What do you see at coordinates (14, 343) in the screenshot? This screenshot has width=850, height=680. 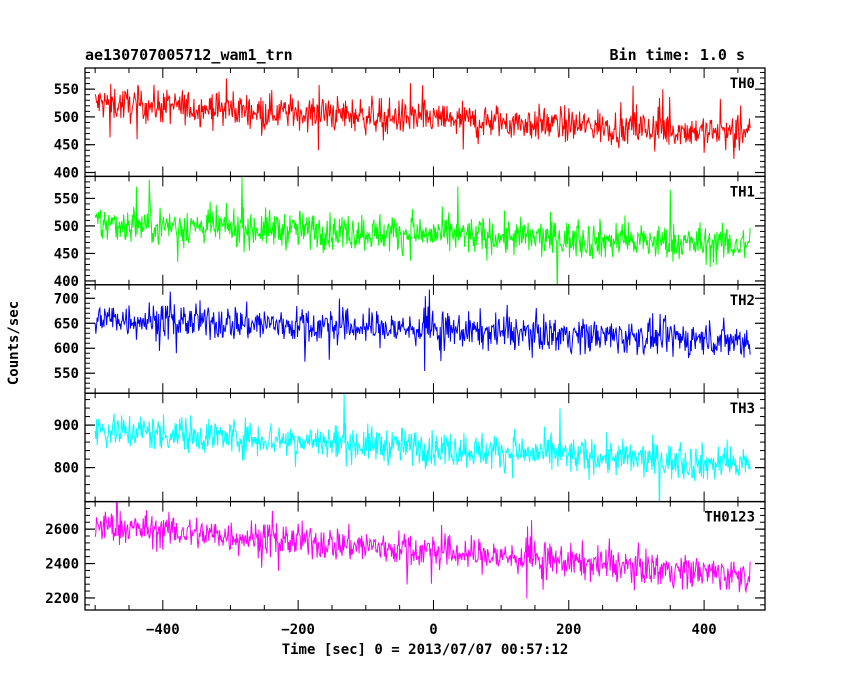 I see `y-axis-label: Counts/sec` at bounding box center [14, 343].